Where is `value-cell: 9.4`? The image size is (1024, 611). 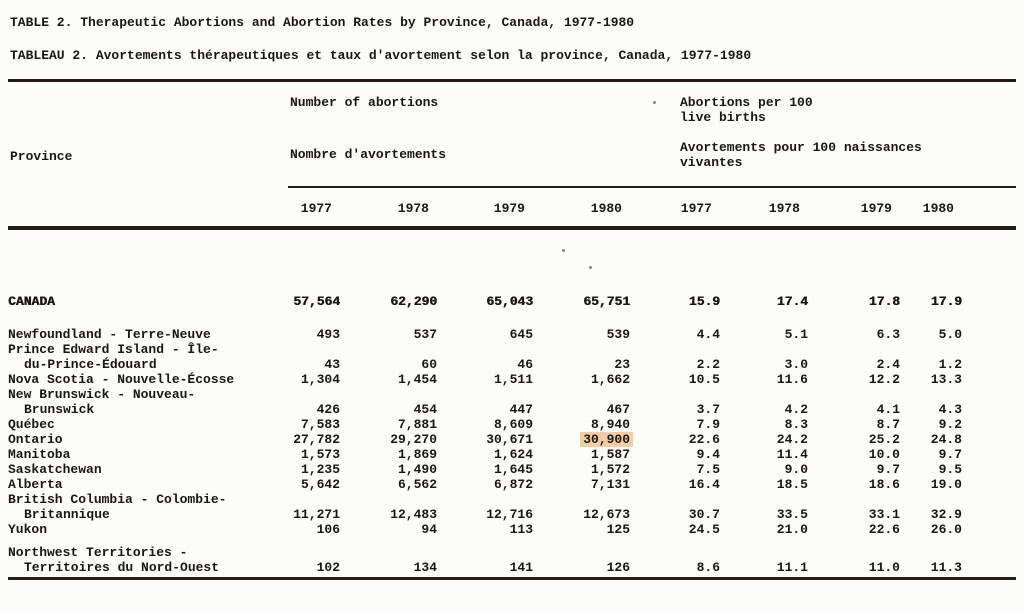 value-cell: 9.4 is located at coordinates (708, 454).